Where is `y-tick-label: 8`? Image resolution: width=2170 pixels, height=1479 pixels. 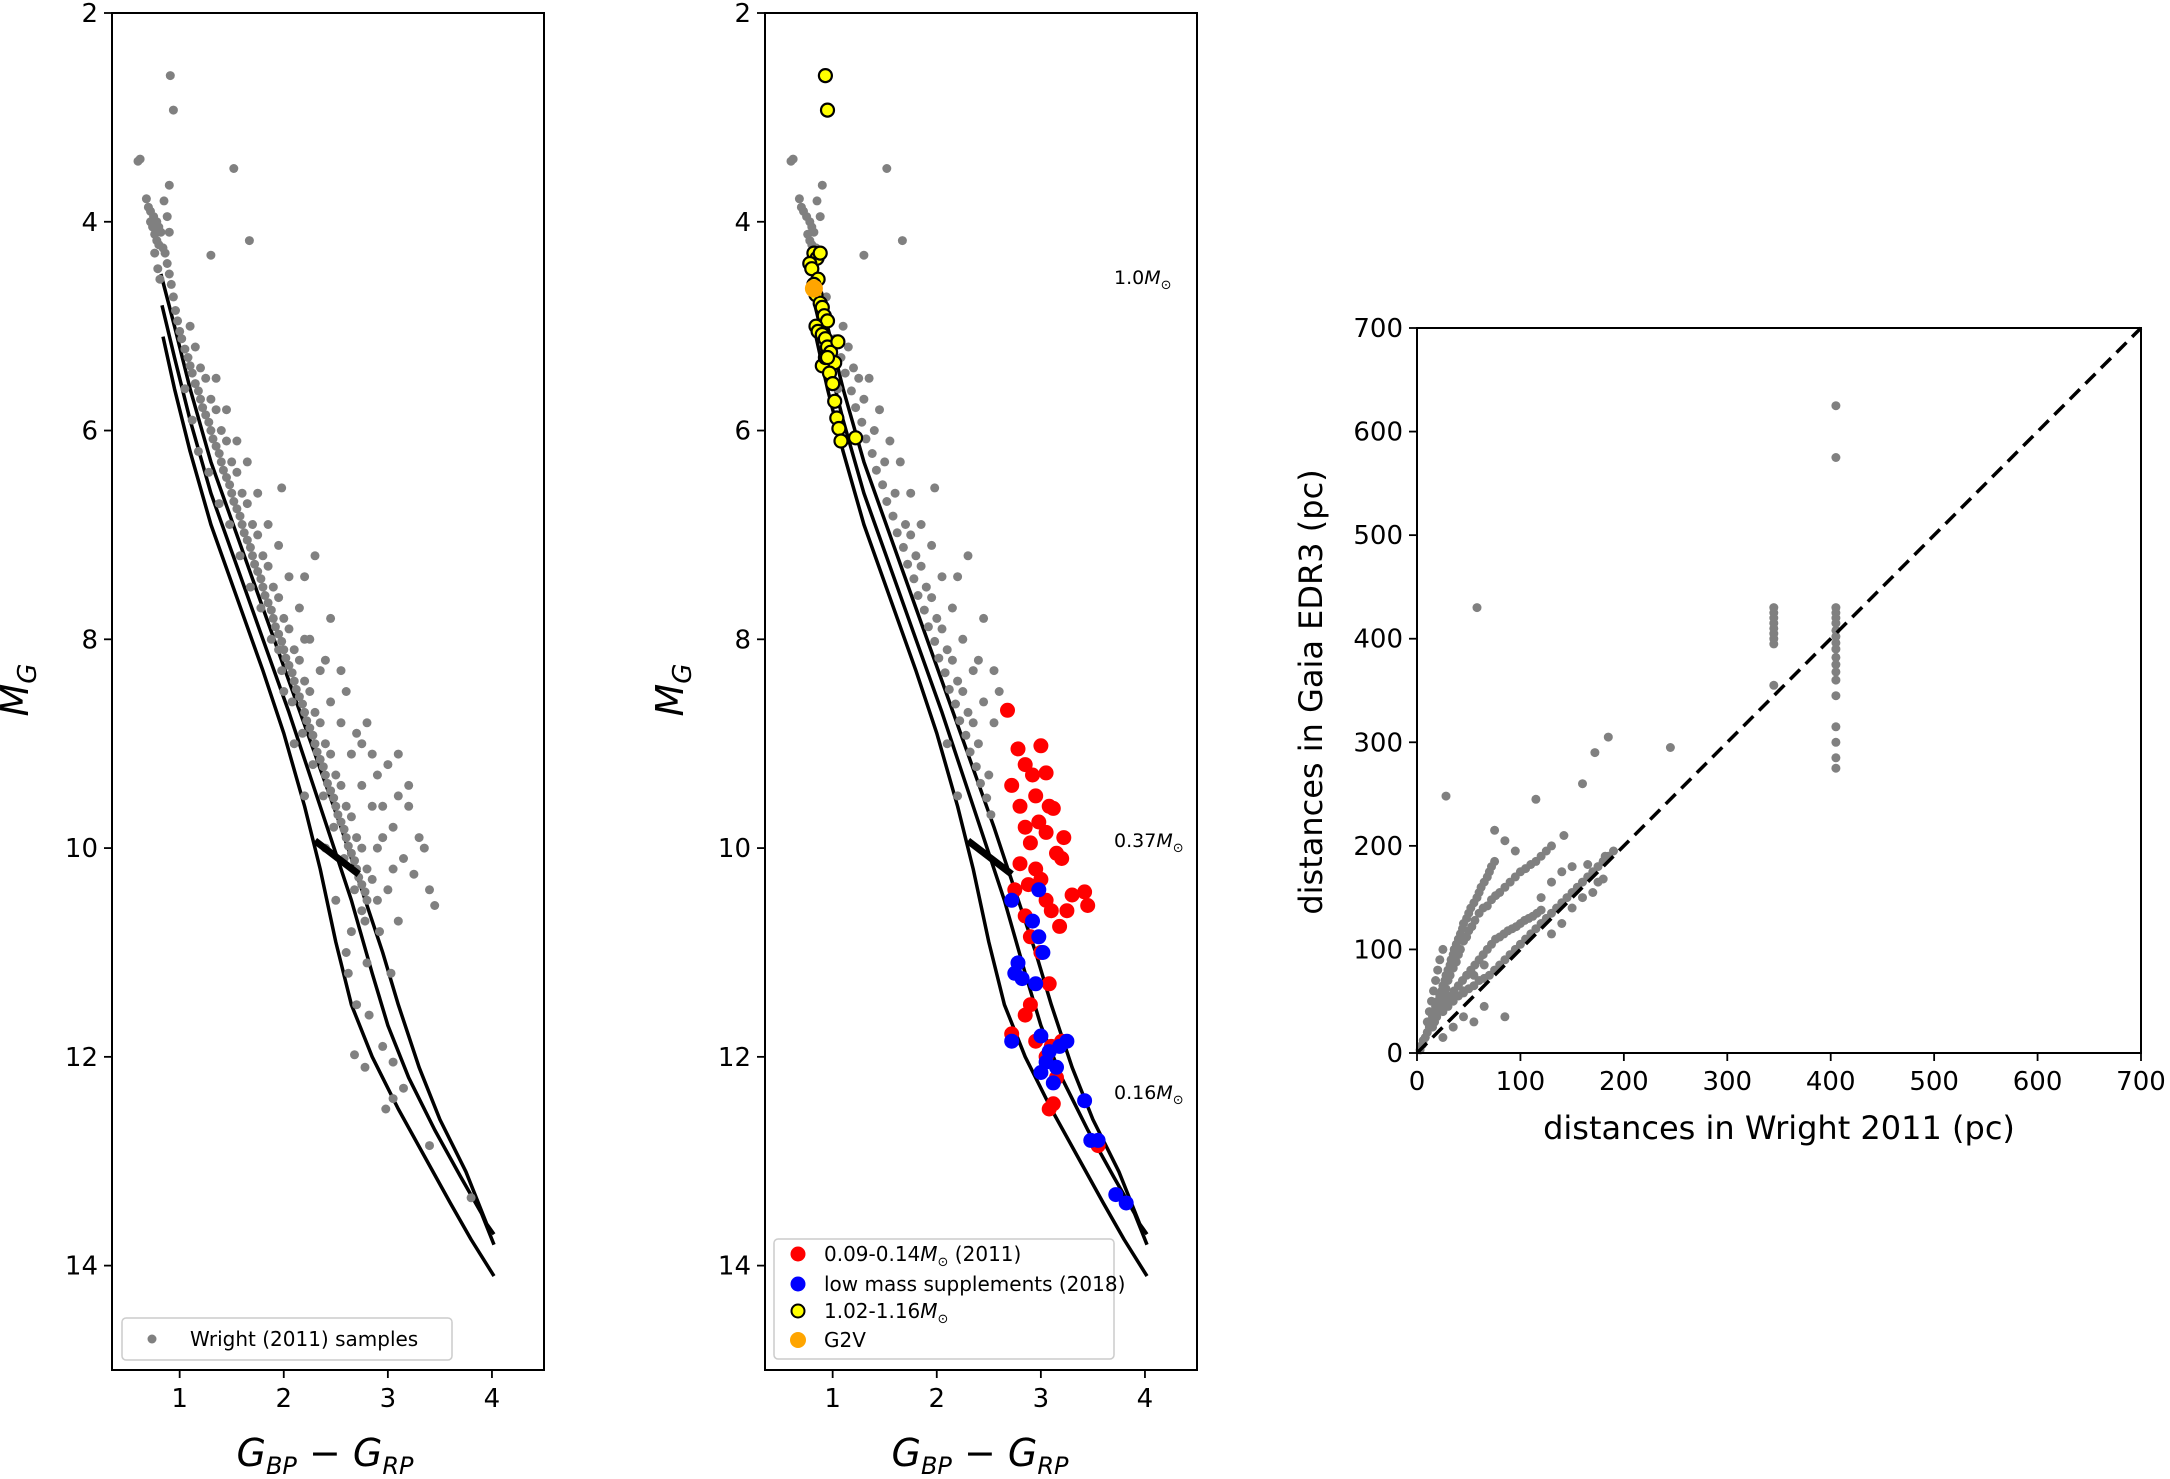 y-tick-label: 8 is located at coordinates (742, 640).